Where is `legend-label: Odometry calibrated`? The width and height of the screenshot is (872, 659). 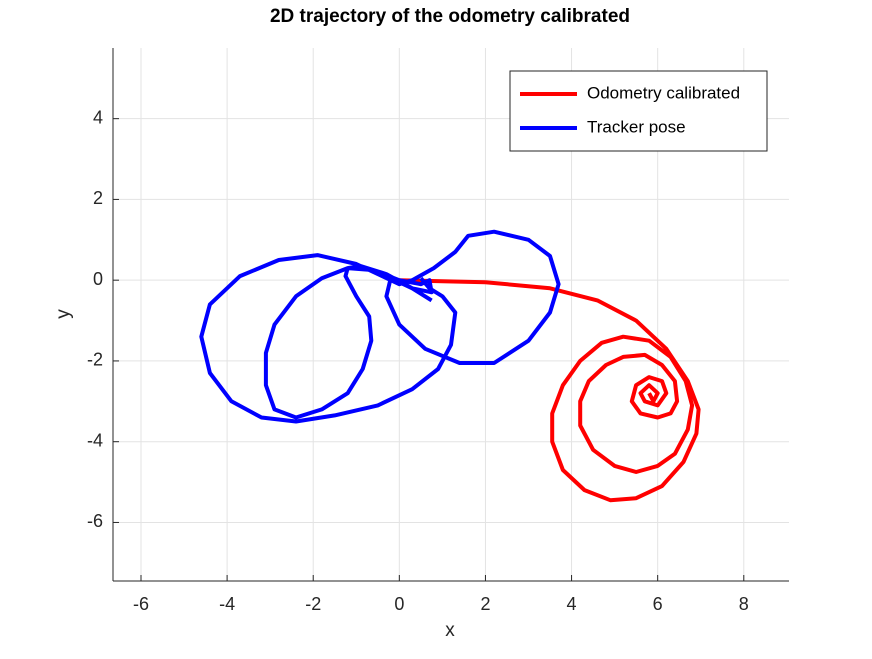
legend-label: Odometry calibrated is located at coordinates (663, 92).